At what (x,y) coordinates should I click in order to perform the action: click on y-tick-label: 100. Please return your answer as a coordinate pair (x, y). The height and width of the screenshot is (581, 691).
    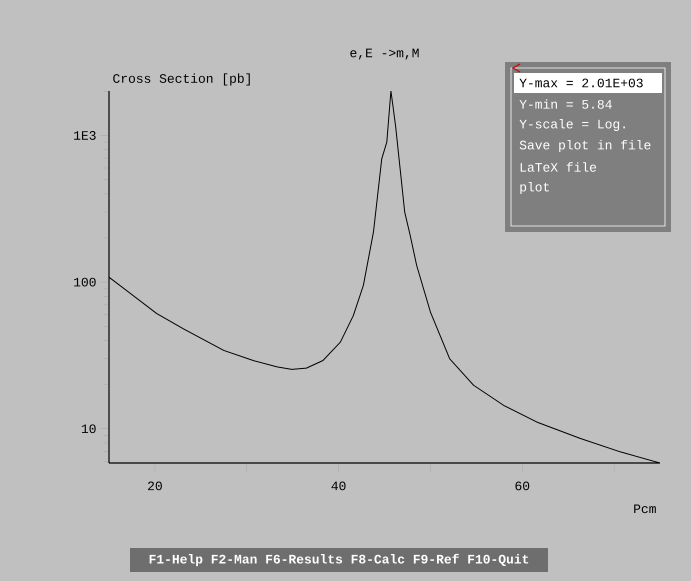
    Looking at the image, I should click on (85, 282).